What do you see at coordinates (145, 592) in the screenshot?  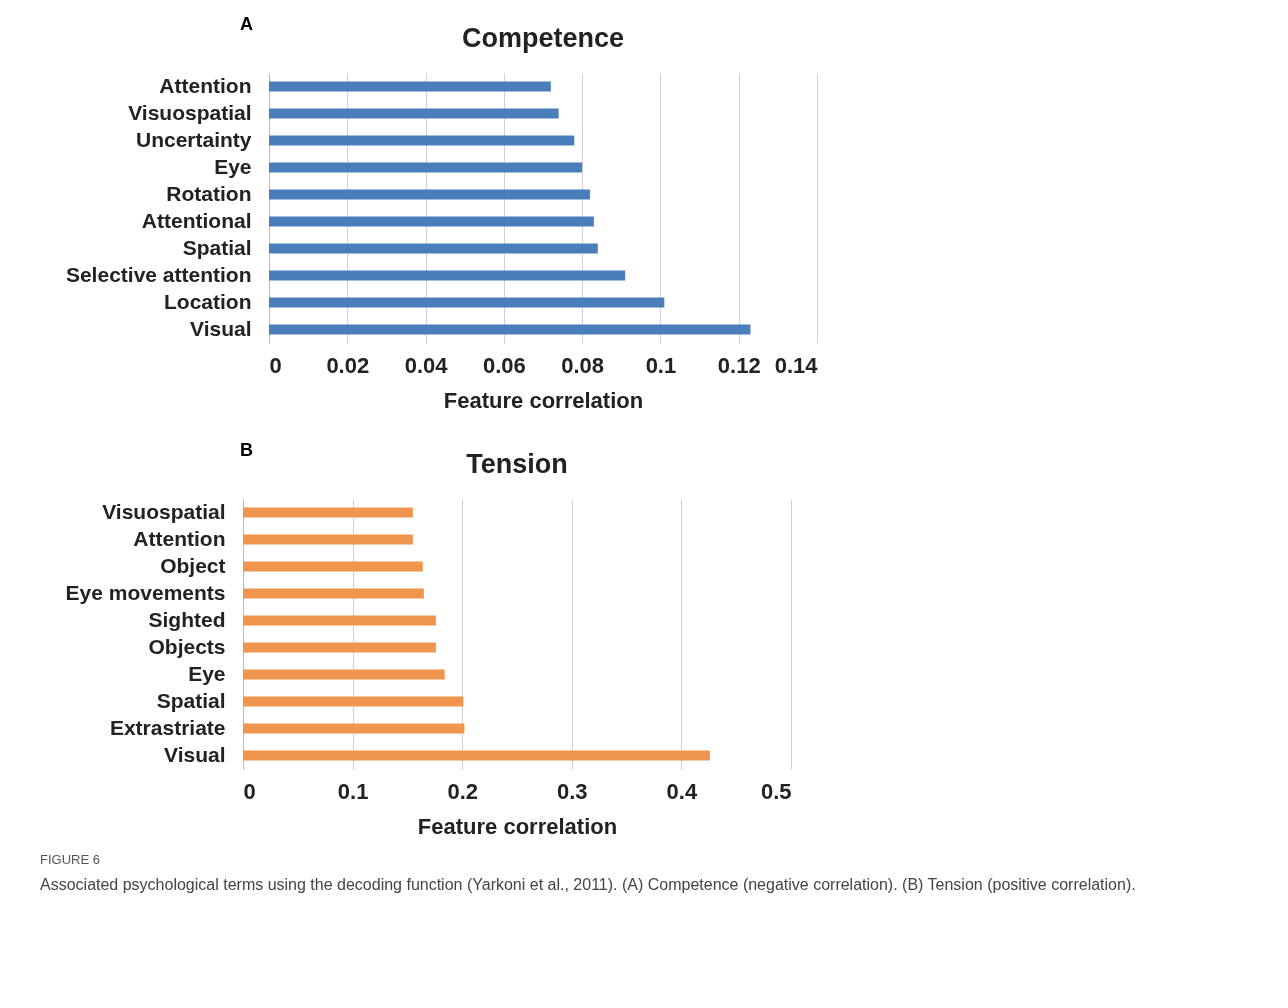 I see `y-tick-label: Eye movements` at bounding box center [145, 592].